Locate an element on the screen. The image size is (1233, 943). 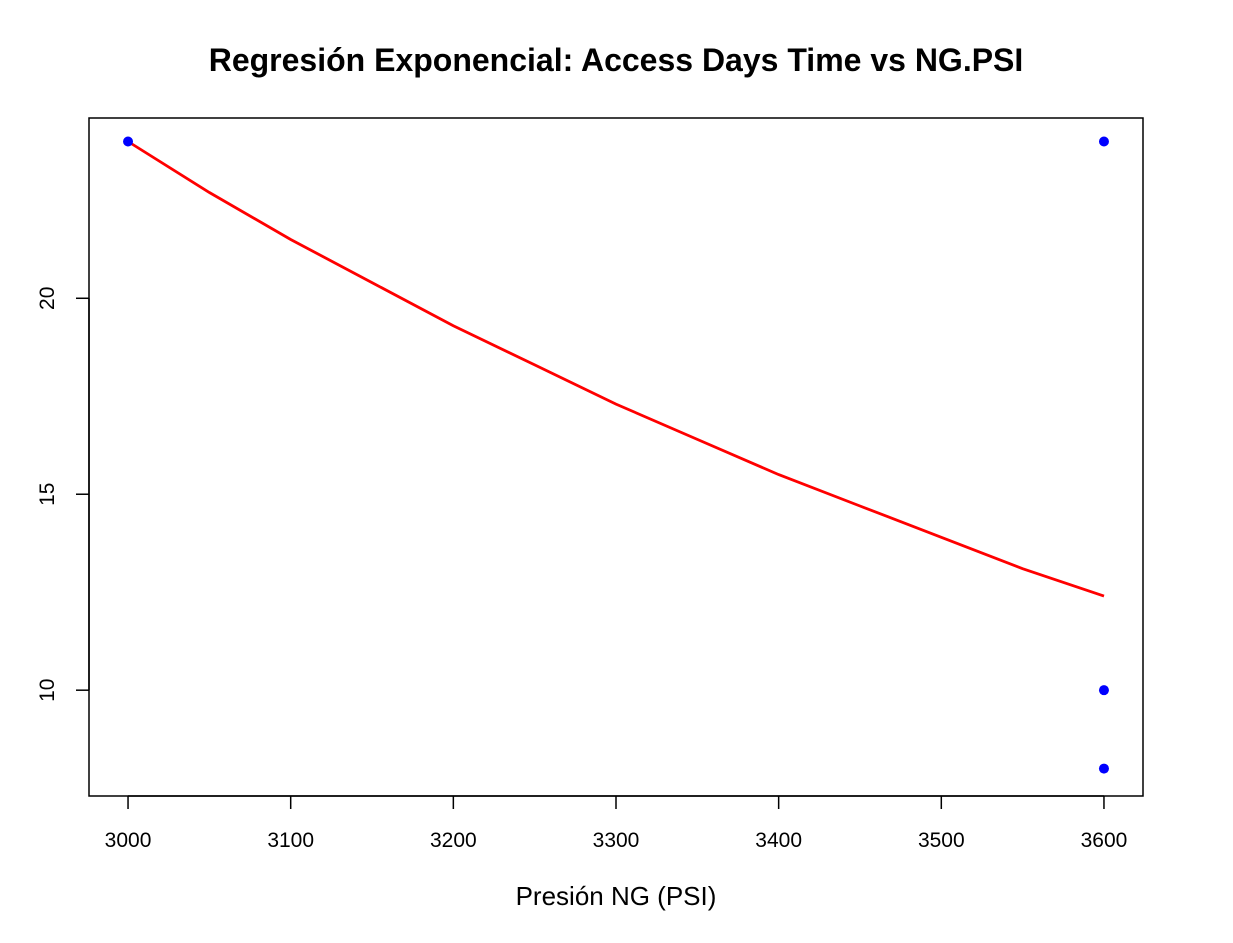
y-tick-label: 10 is located at coordinates (47, 690).